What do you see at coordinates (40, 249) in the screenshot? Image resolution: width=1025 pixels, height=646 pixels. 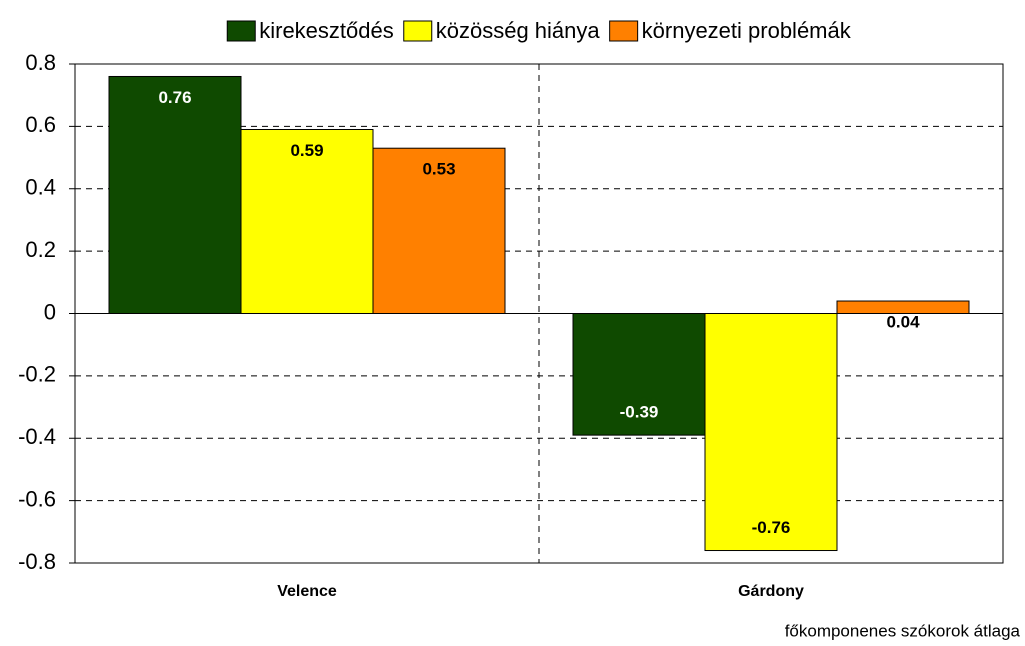 I see `y-tick-label: 0.2` at bounding box center [40, 249].